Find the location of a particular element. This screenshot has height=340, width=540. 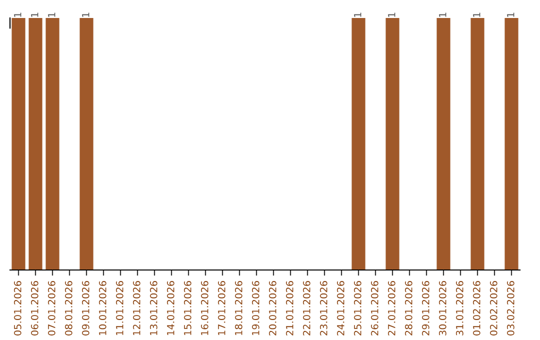

x-tick-label: 24.01.2026 is located at coordinates (340, 308).